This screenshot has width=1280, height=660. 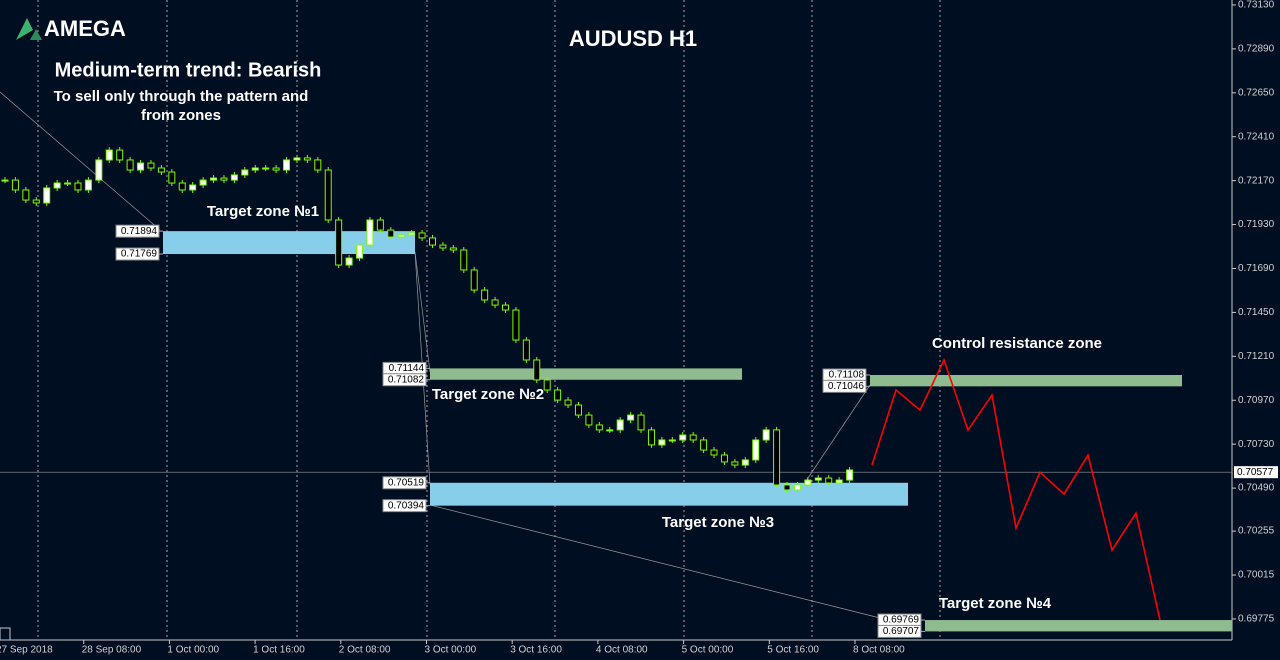 I want to click on zone-name: Target zone №3, so click(x=718, y=522).